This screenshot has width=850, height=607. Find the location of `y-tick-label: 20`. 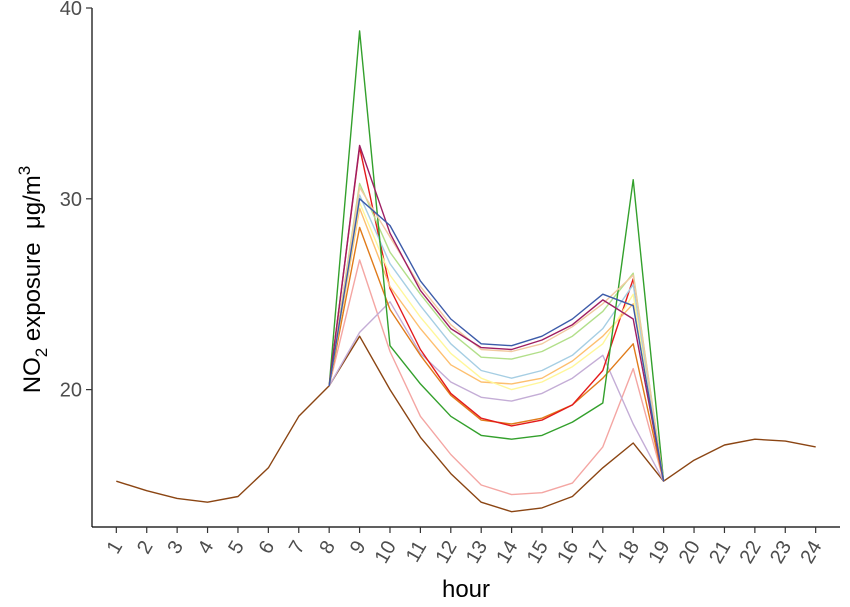

y-tick-label: 20 is located at coordinates (71, 391).